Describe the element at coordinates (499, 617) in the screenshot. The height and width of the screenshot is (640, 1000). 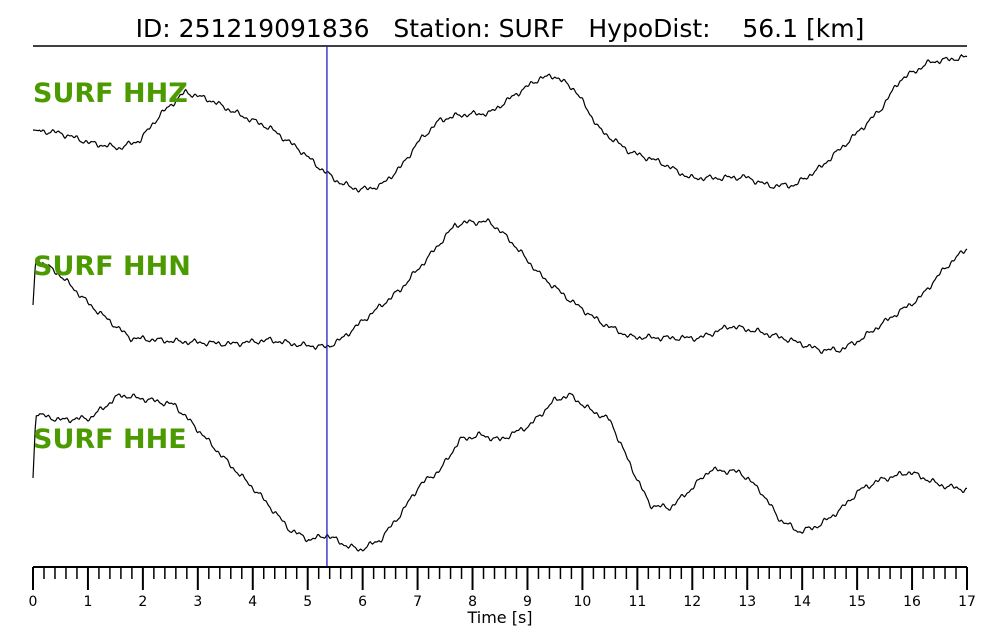
I see `x-axis-label: Time [s]` at that location.